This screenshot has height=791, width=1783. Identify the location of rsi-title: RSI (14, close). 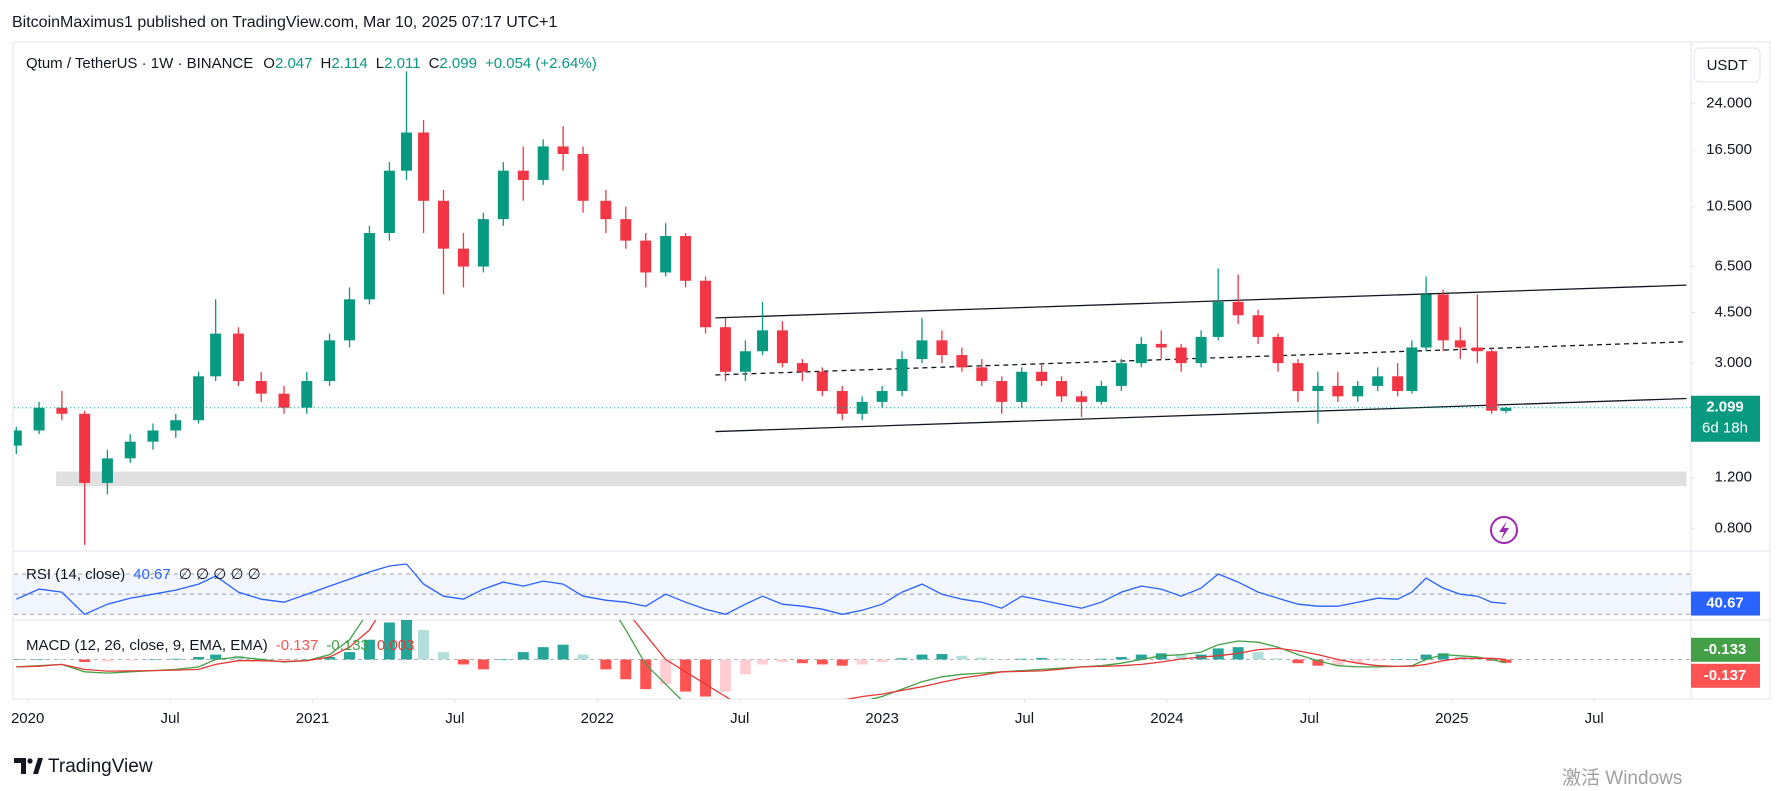
(75, 574).